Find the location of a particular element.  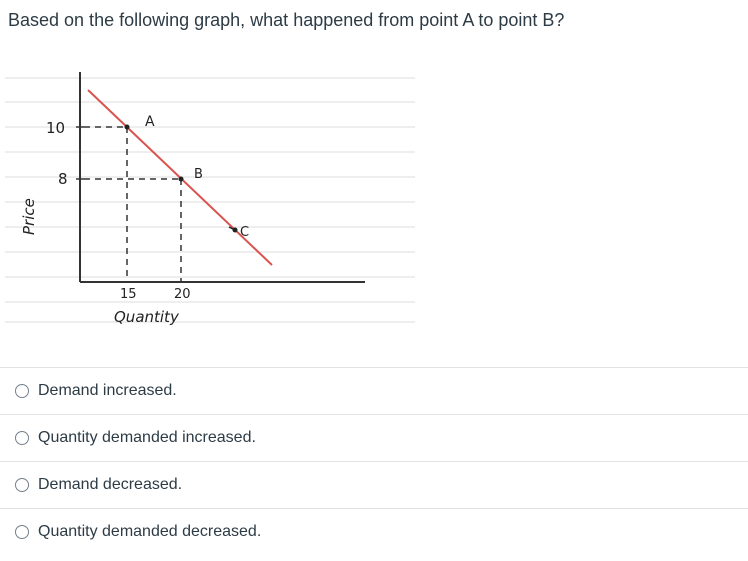

answer-label: Demand decreased. is located at coordinates (110, 484).